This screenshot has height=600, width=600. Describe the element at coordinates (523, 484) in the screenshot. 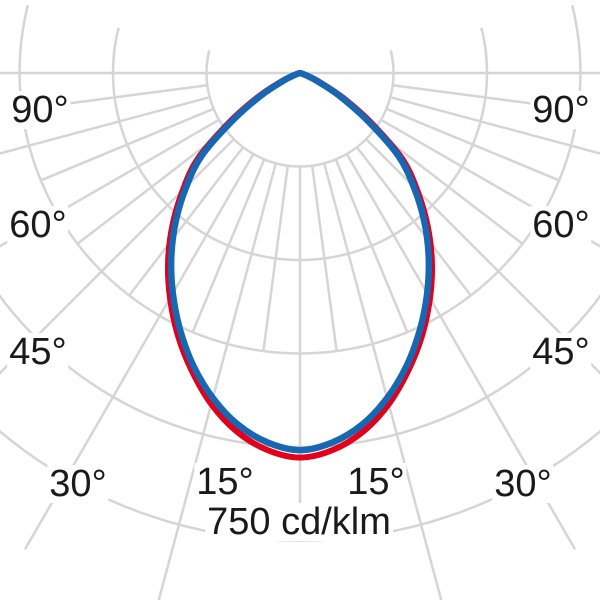

I see `angle-label-30-right: 30°` at that location.